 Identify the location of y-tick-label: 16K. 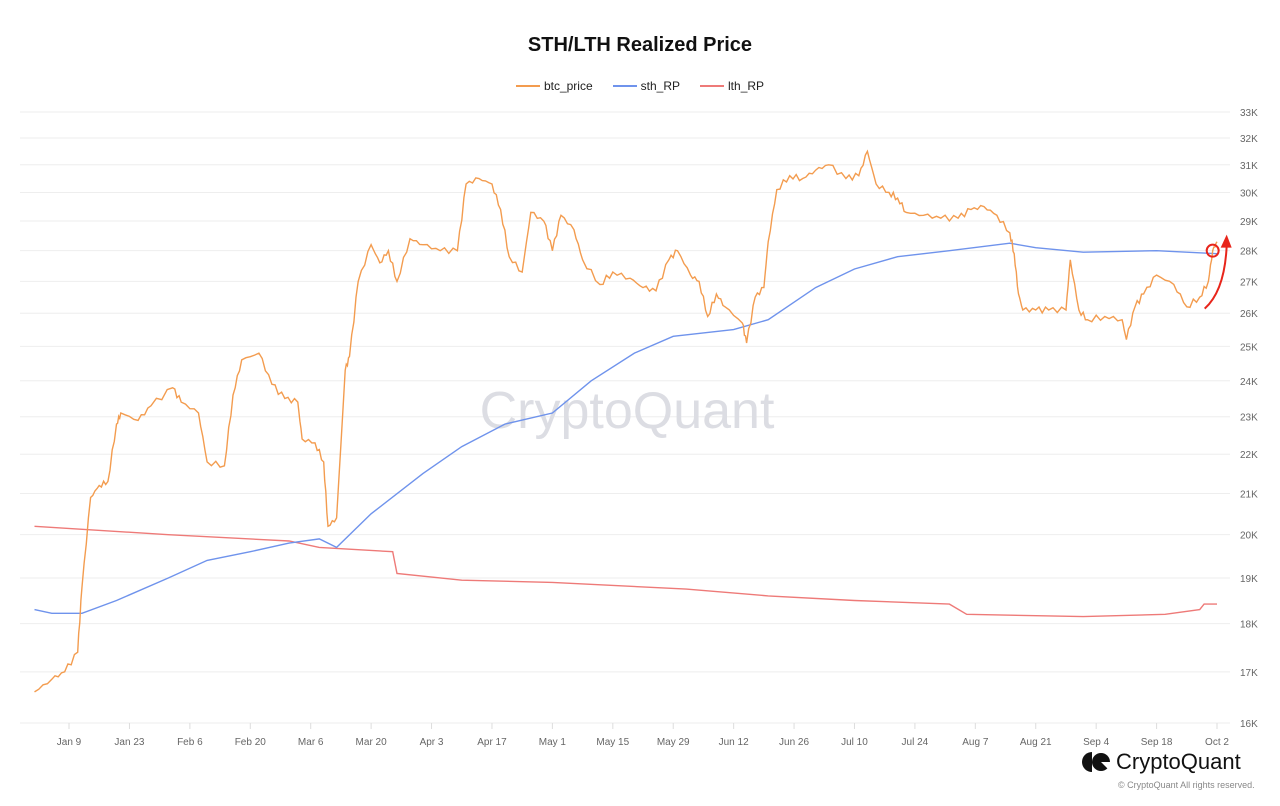
(1249, 724).